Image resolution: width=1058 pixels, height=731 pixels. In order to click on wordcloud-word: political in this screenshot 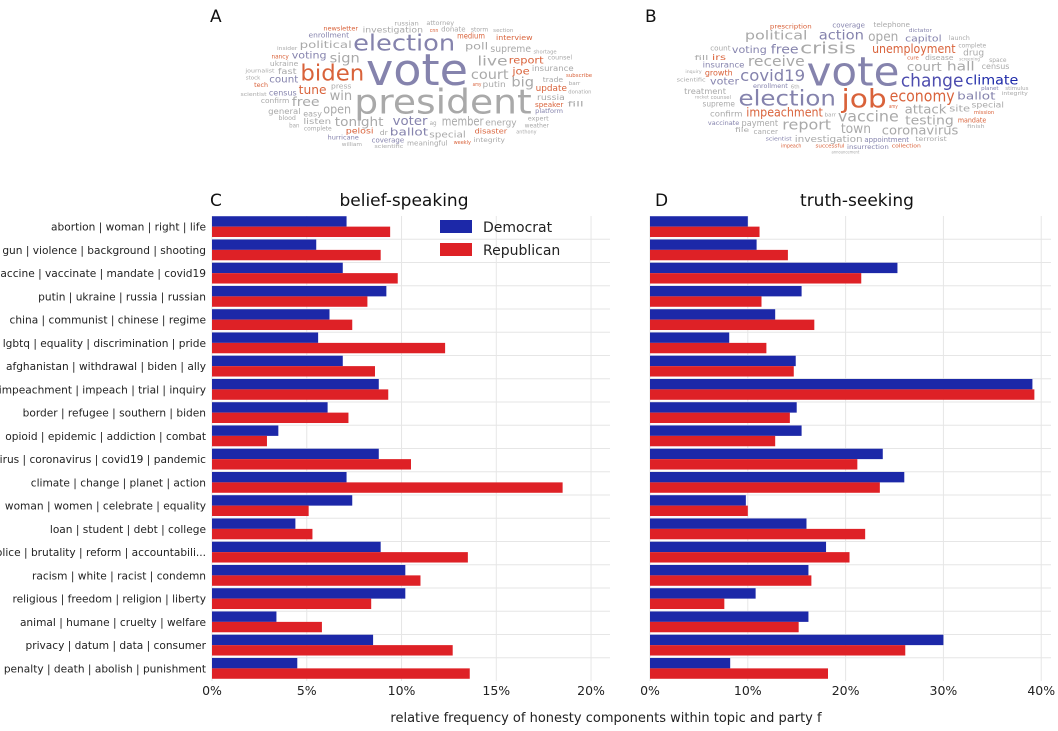, I will do `click(776, 36)`.